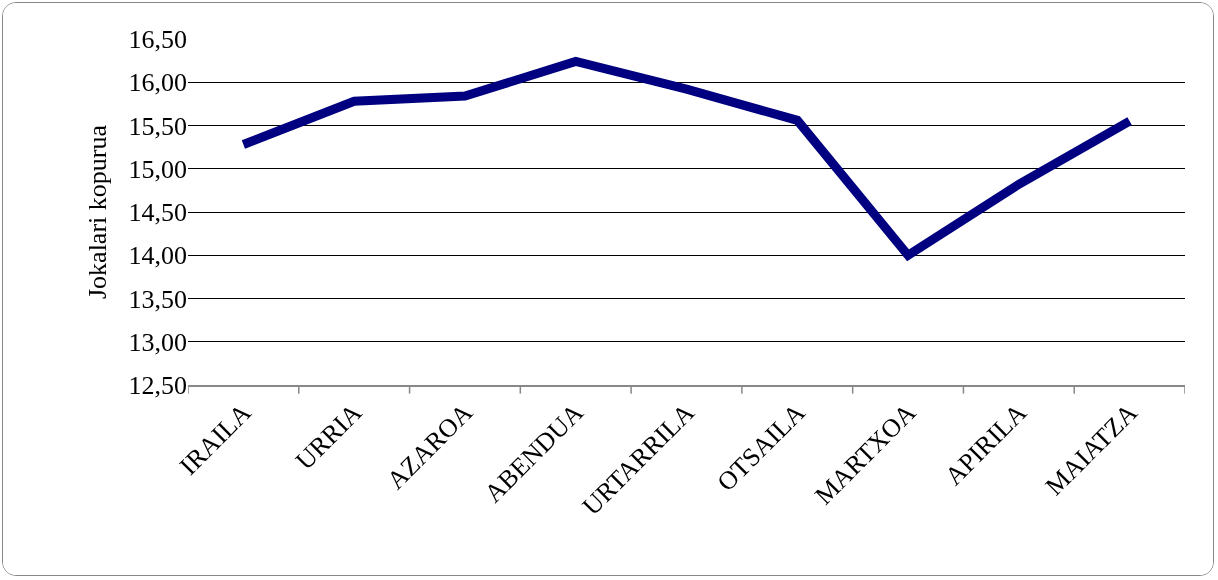 The image size is (1218, 580). What do you see at coordinates (157, 126) in the screenshot?
I see `y-tick-label: 15,50` at bounding box center [157, 126].